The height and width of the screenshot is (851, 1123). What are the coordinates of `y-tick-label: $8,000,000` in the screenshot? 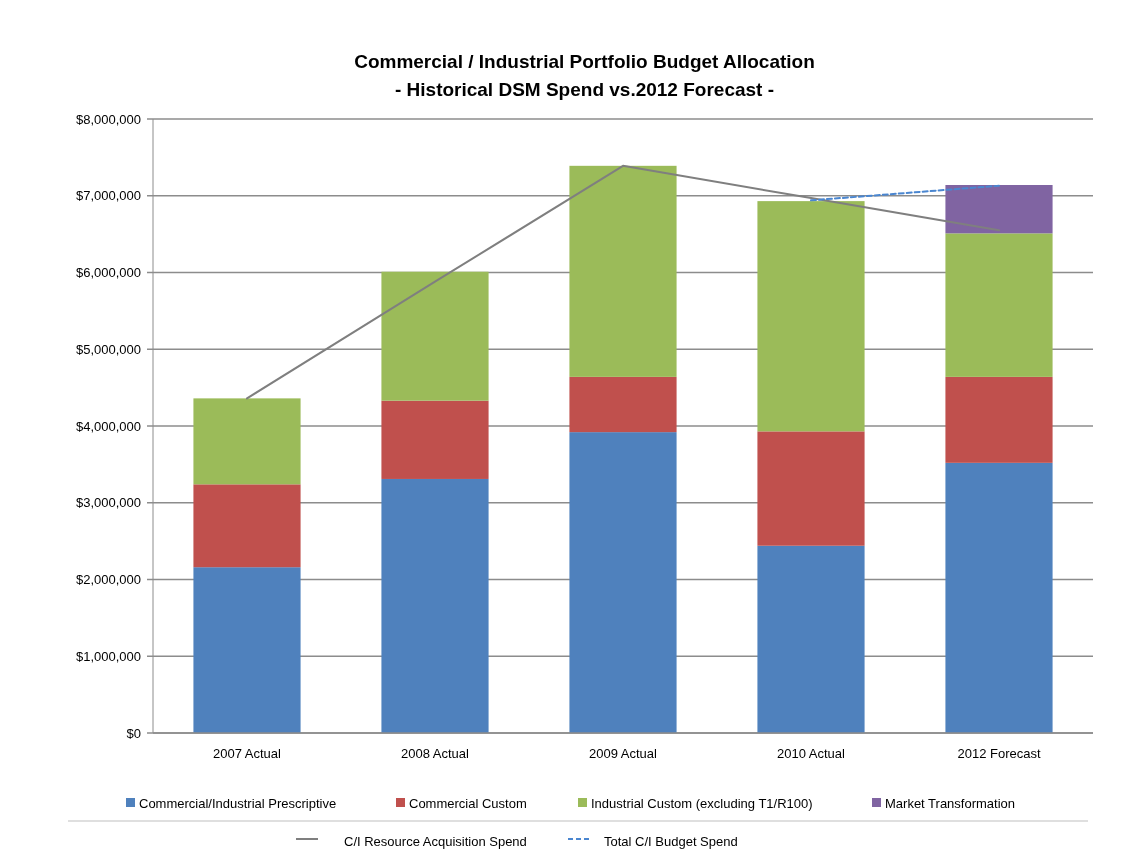 It's located at (108, 119).